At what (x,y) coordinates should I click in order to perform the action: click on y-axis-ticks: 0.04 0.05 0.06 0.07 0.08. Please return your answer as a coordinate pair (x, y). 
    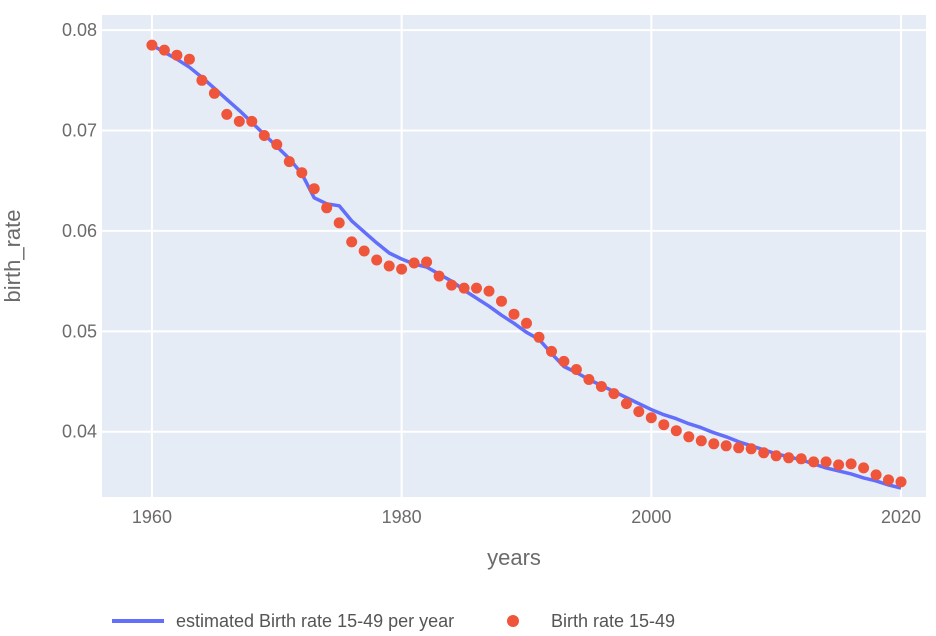
    Looking at the image, I should click on (79, 231).